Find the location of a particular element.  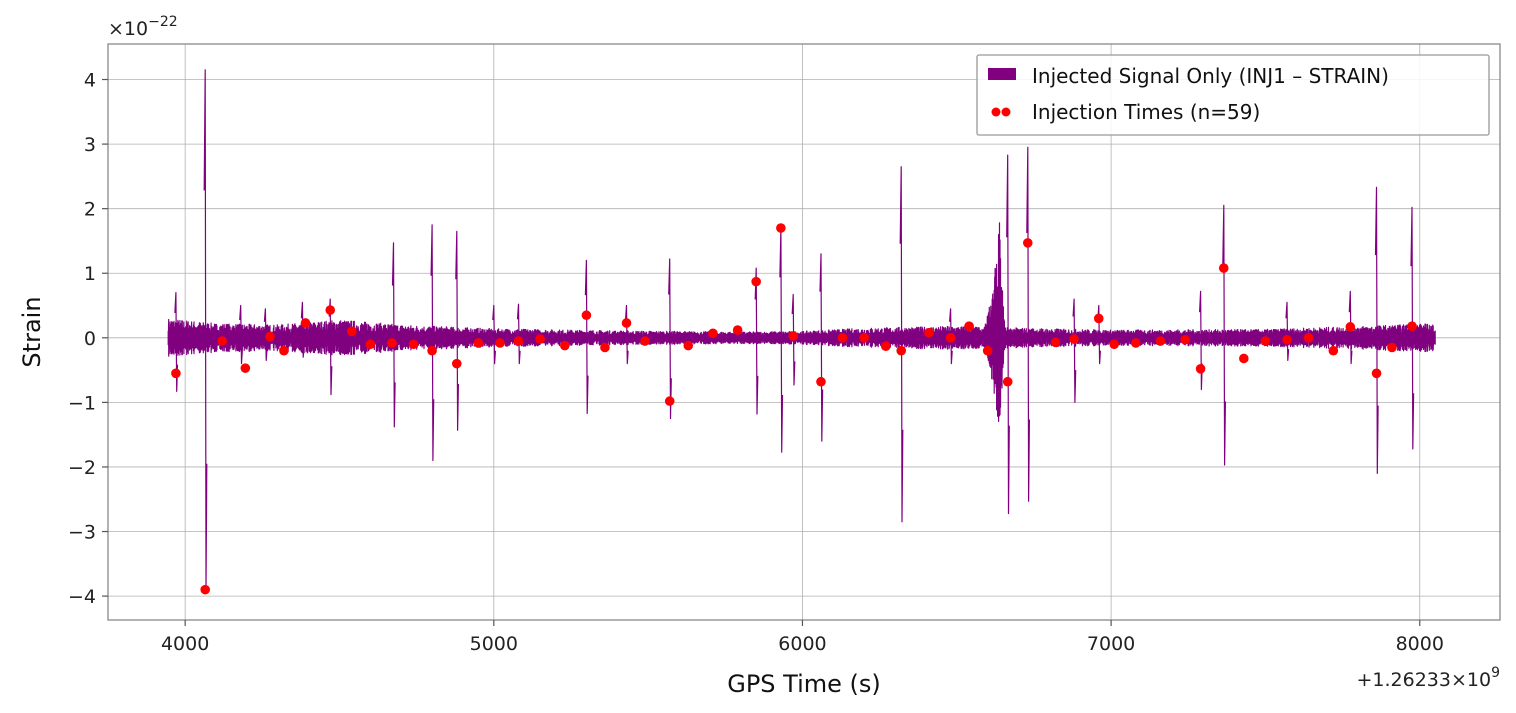

y-tick-label: −1 is located at coordinates (82, 403).